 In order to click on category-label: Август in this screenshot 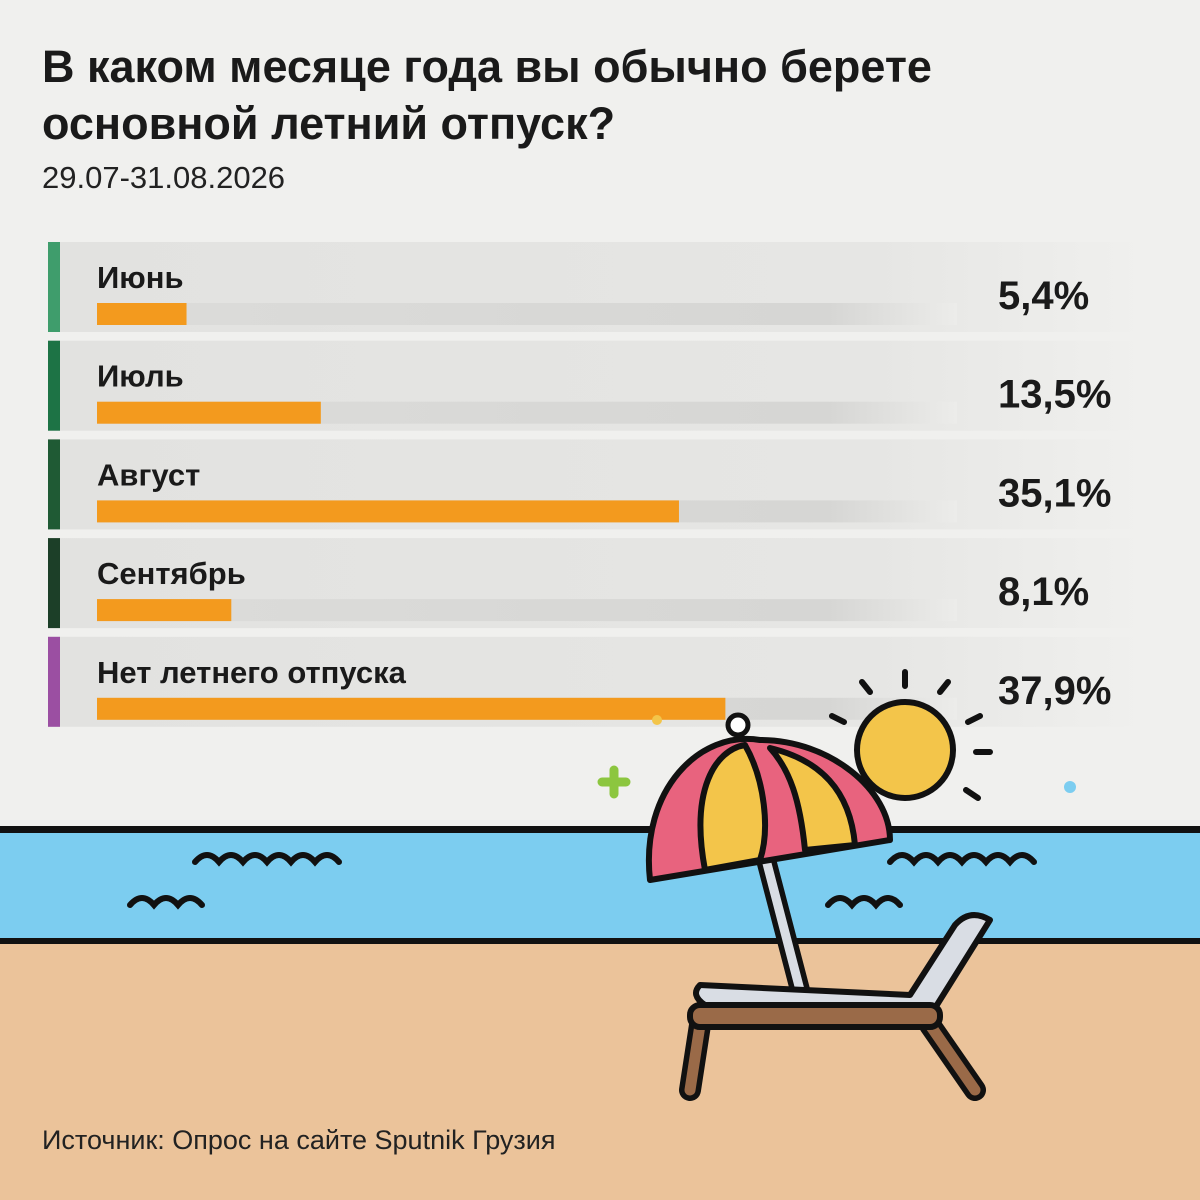, I will do `click(148, 474)`.